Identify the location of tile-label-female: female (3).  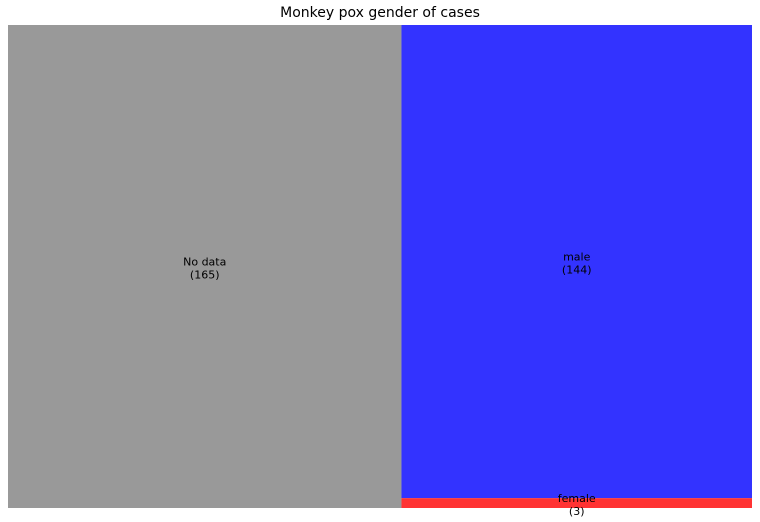
(577, 505).